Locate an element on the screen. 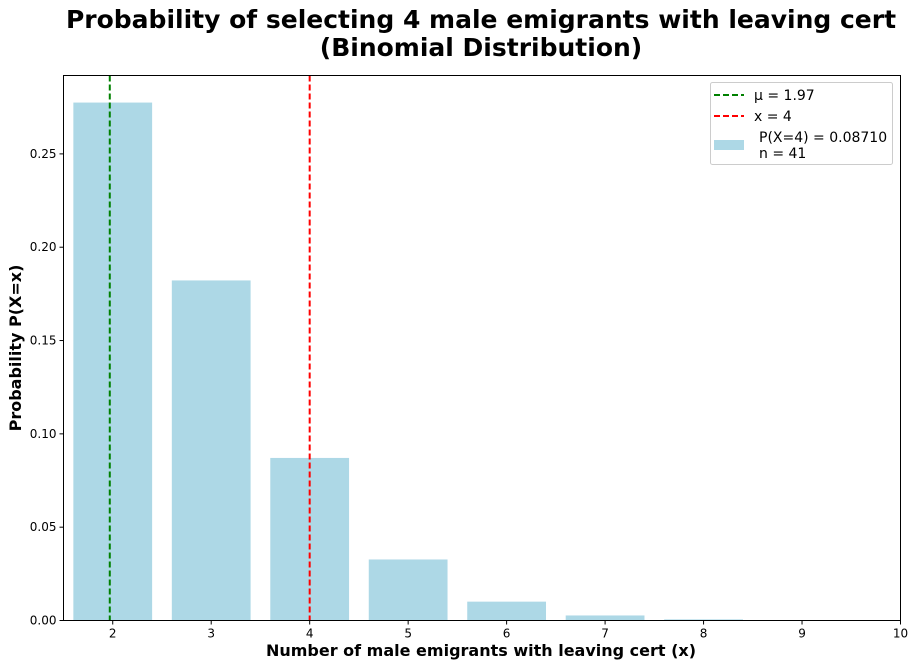 This screenshot has width=921, height=667. legend-bar-swatch is located at coordinates (729, 145).